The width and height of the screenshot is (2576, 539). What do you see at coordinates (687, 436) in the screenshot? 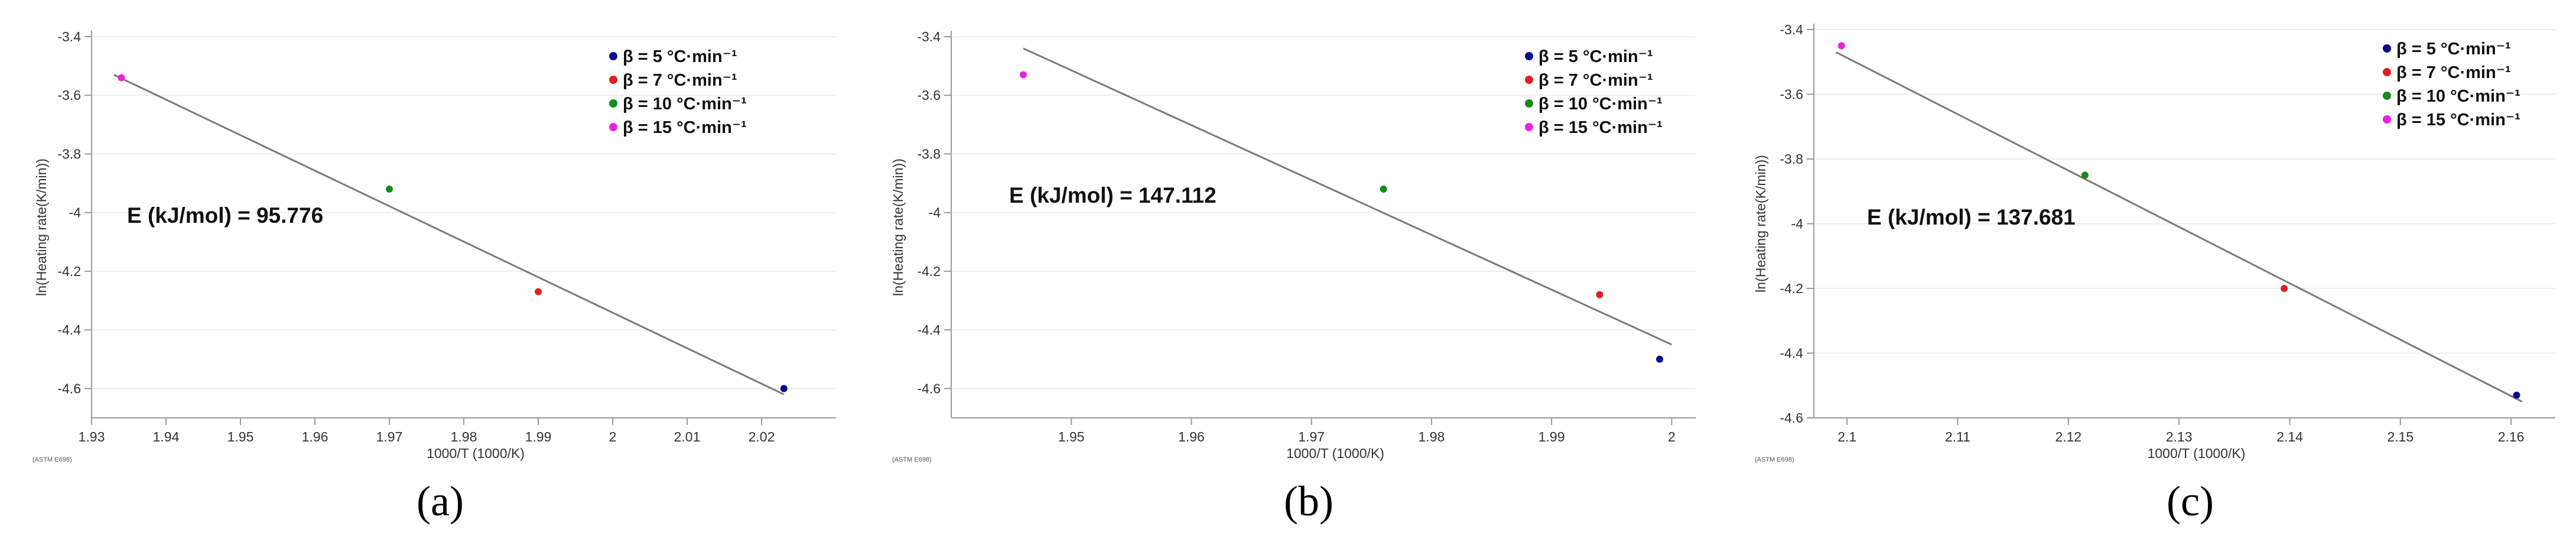
I see `x-tick-label: 2.01` at bounding box center [687, 436].